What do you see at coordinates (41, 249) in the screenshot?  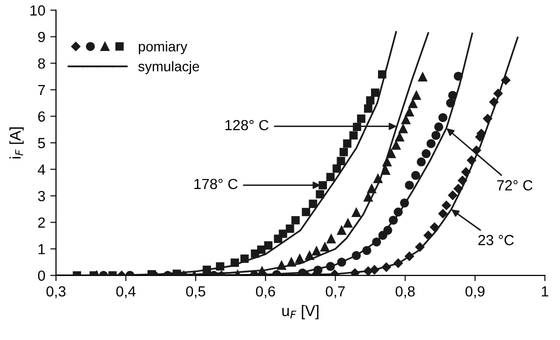 I see `y-tick-label: 1` at bounding box center [41, 249].